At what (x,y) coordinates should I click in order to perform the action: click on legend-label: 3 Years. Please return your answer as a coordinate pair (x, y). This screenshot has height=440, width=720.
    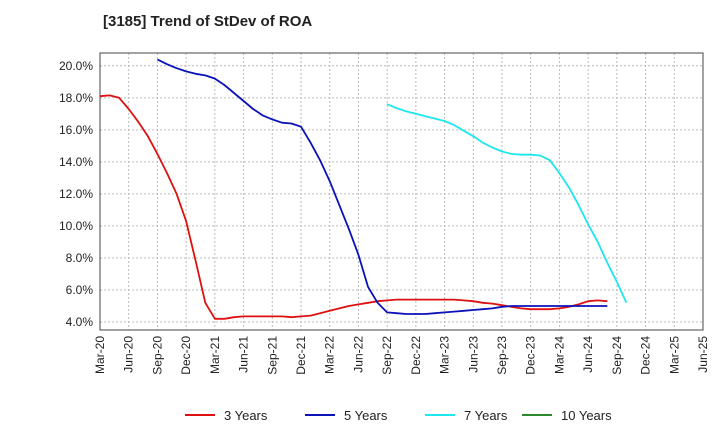
    Looking at the image, I should click on (246, 415).